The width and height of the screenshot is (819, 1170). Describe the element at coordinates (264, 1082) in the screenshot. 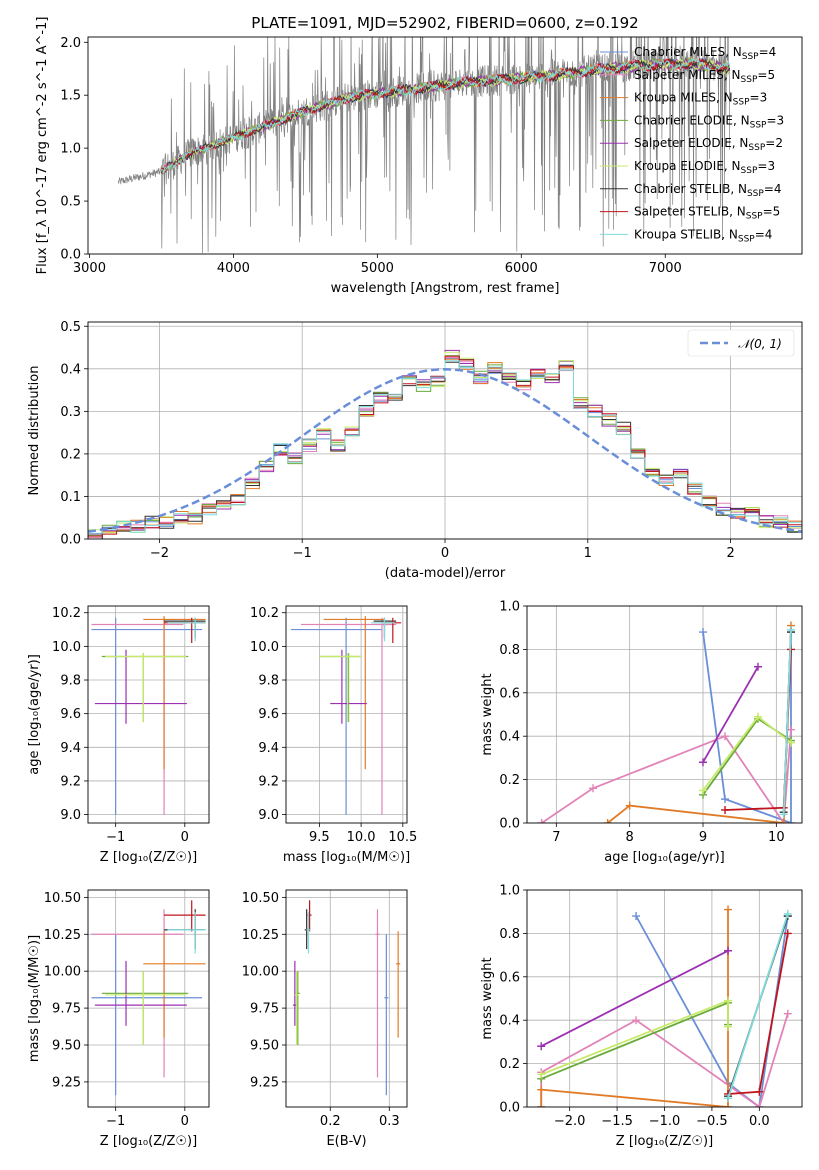

I see `y-tick-label: 9.25` at that location.